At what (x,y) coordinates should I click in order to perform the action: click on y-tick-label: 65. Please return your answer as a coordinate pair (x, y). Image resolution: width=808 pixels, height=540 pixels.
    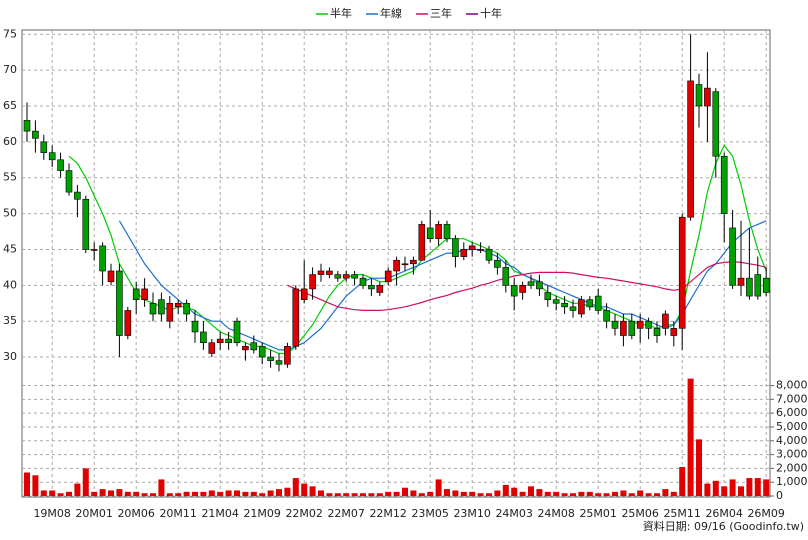
    Looking at the image, I should click on (10, 105).